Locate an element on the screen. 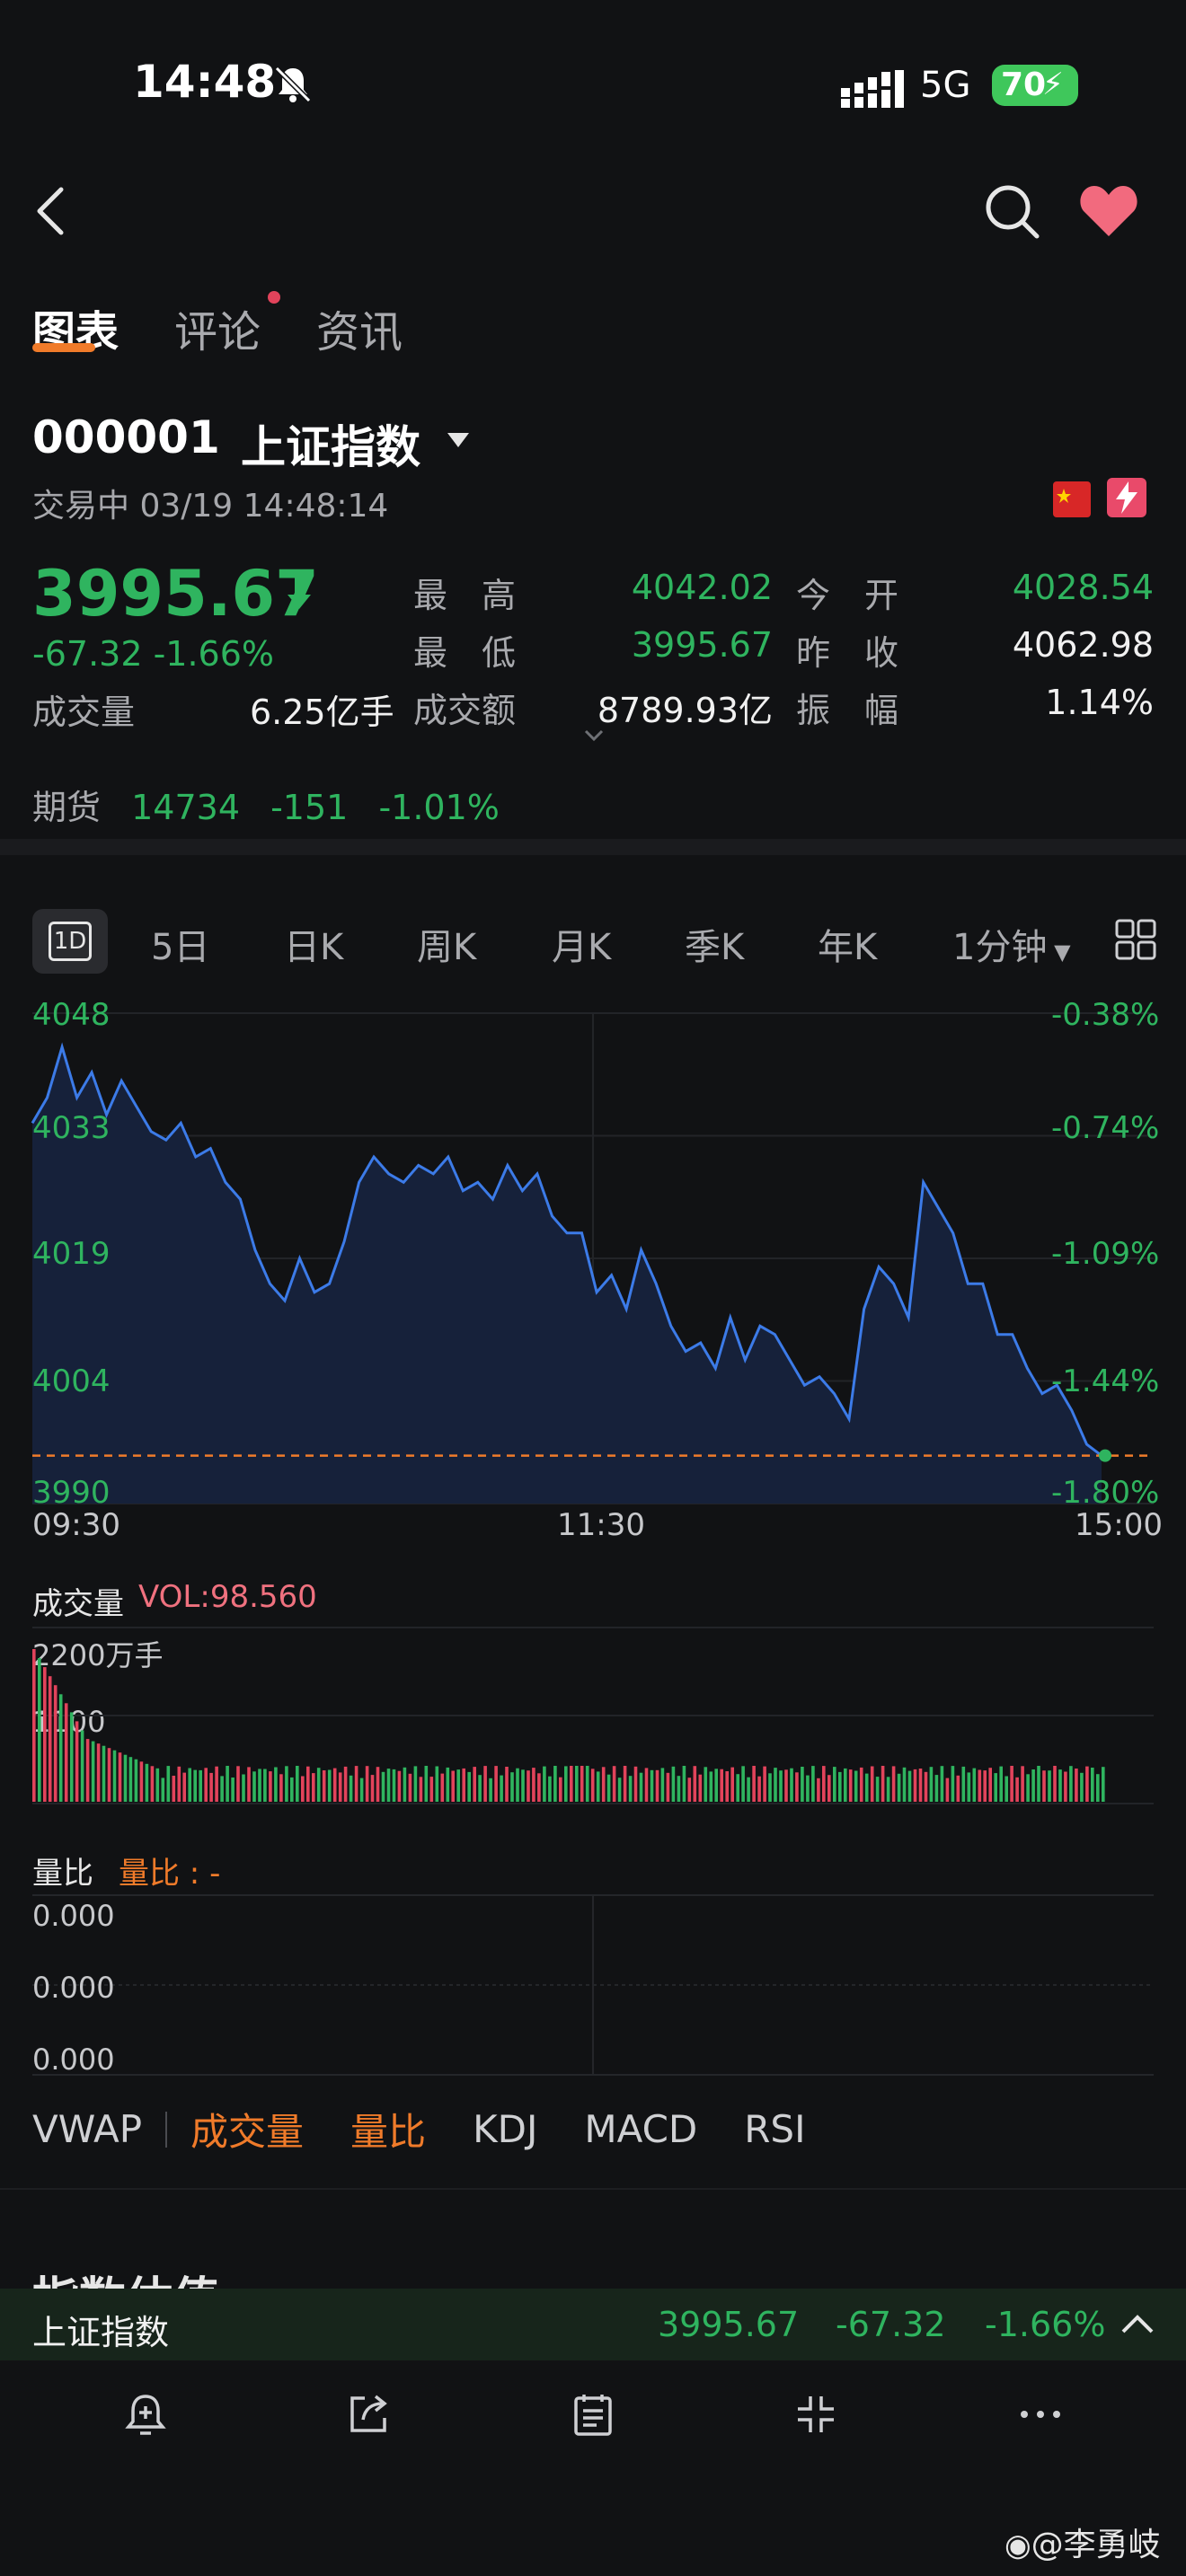 This screenshot has height=2576, width=1186. indicator-separator is located at coordinates (166, 2129).